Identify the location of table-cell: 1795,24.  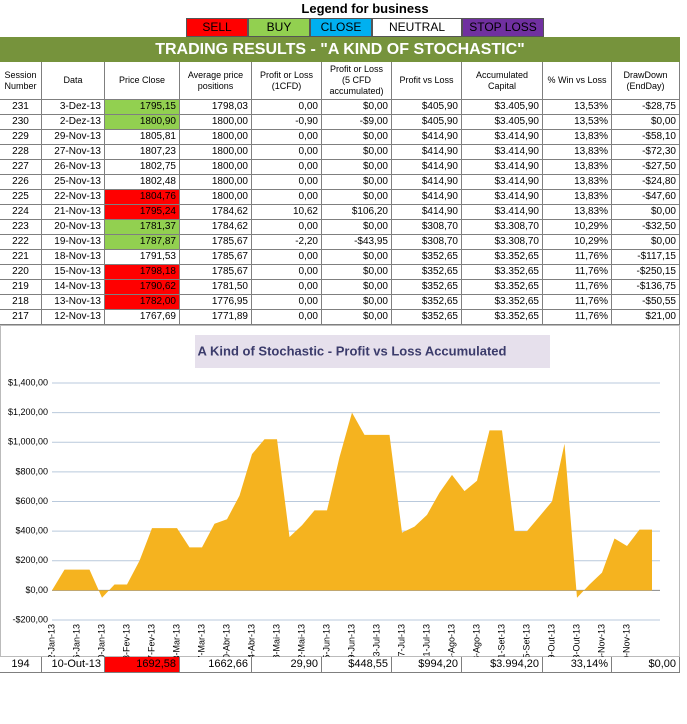
(142, 212).